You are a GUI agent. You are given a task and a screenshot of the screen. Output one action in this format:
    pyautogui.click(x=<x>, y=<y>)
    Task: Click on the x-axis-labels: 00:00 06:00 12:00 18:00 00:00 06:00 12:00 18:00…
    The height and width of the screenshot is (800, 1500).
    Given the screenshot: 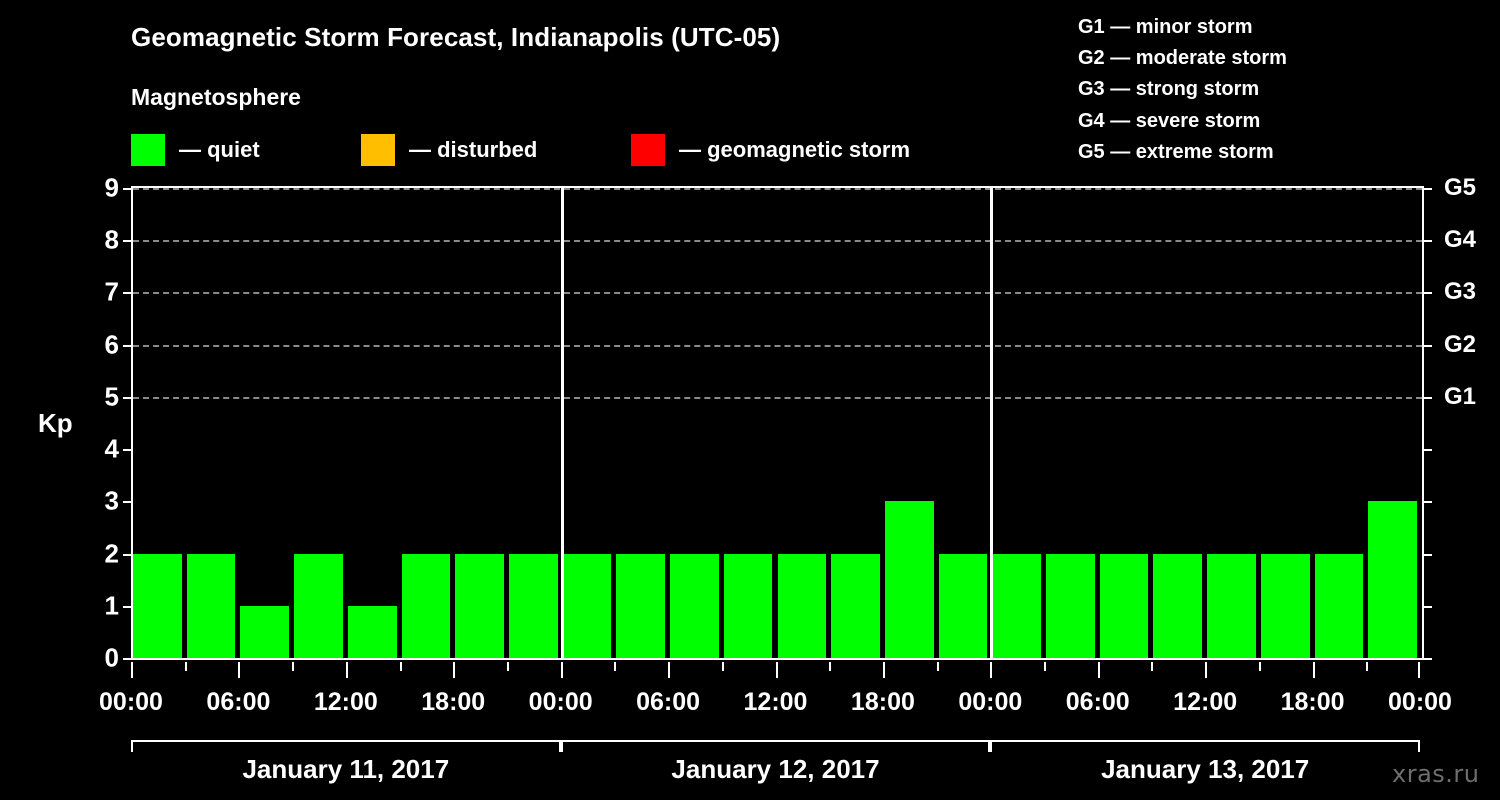 What is the action you would take?
    pyautogui.click(x=750, y=705)
    